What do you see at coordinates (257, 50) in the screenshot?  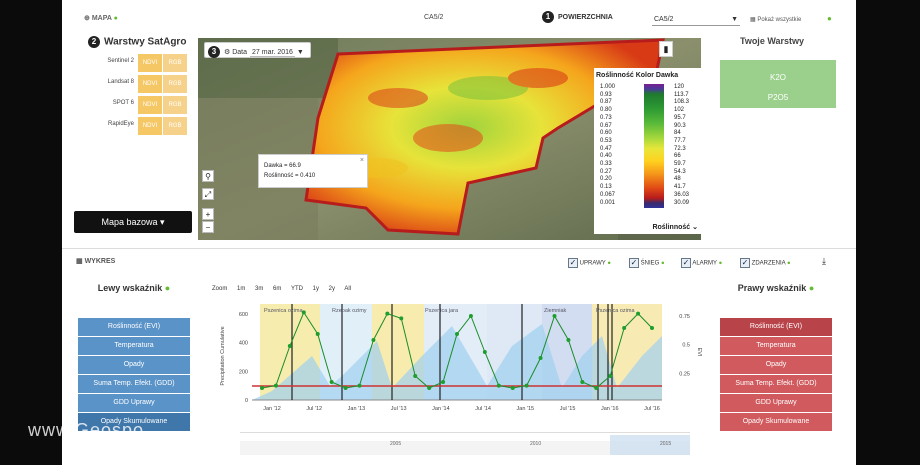 I see `date-picker: 3 ⚙ Data 27 mar. 2016 ▼` at bounding box center [257, 50].